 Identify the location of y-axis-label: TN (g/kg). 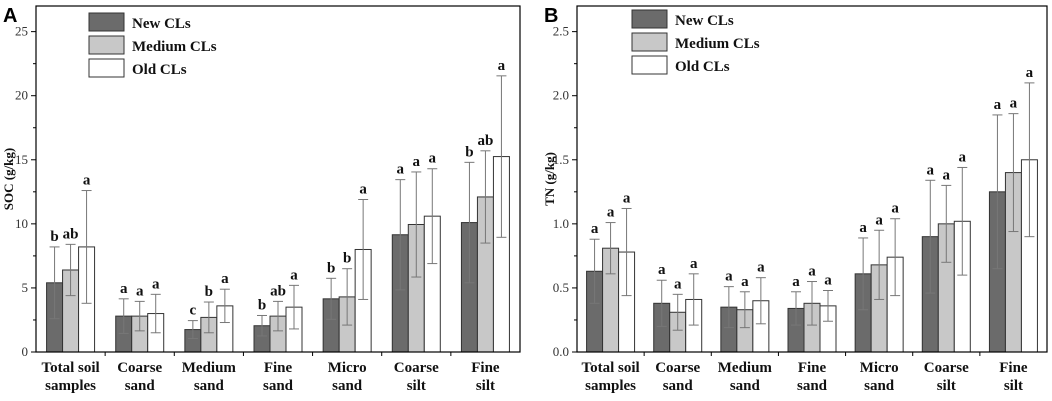
(549, 179).